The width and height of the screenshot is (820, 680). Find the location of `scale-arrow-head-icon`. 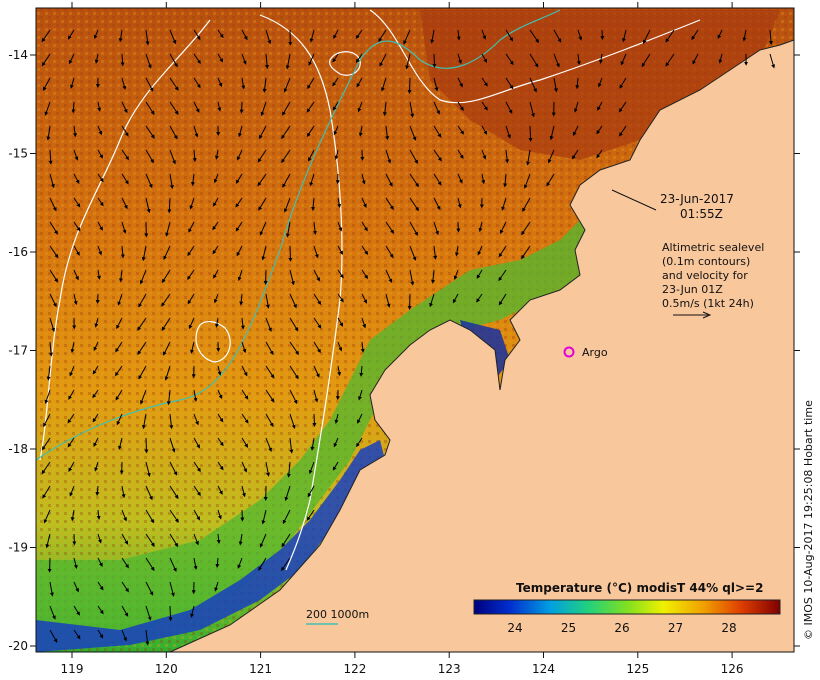

scale-arrow-head-icon is located at coordinates (707, 315).